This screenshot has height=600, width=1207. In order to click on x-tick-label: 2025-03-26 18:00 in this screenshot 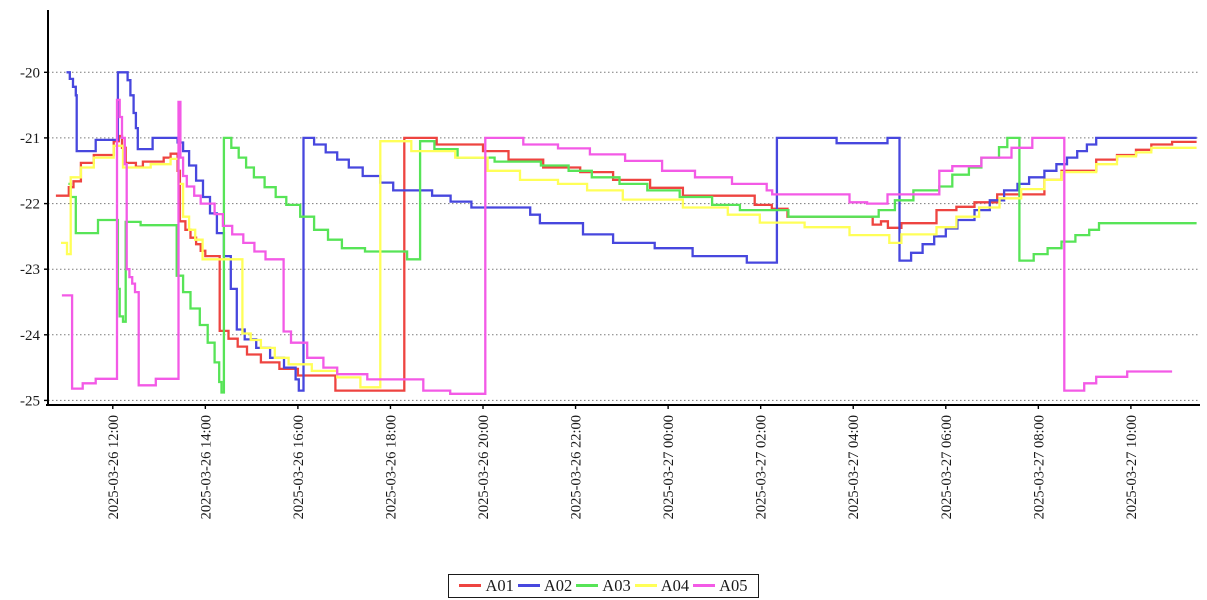, I will do `click(391, 467)`.